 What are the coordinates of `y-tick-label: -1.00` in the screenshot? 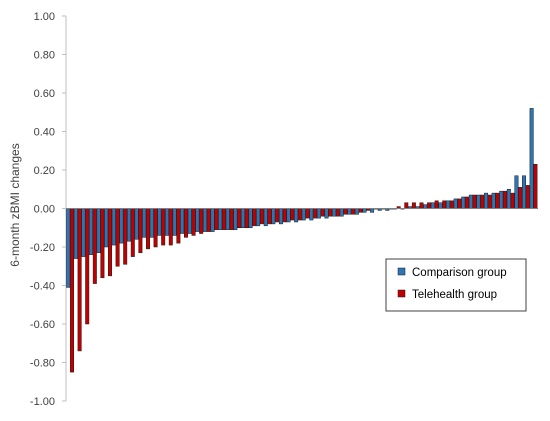 It's located at (42, 402).